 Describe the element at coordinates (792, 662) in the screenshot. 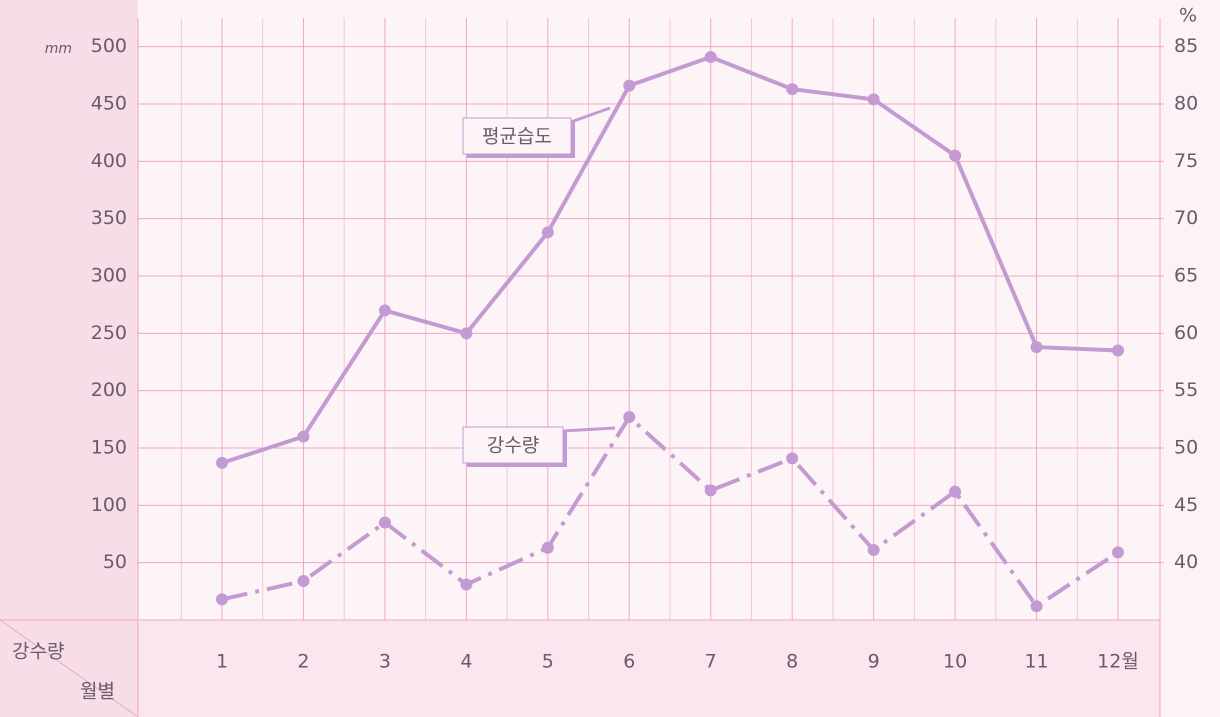

I see `x-tick-label: 8` at that location.